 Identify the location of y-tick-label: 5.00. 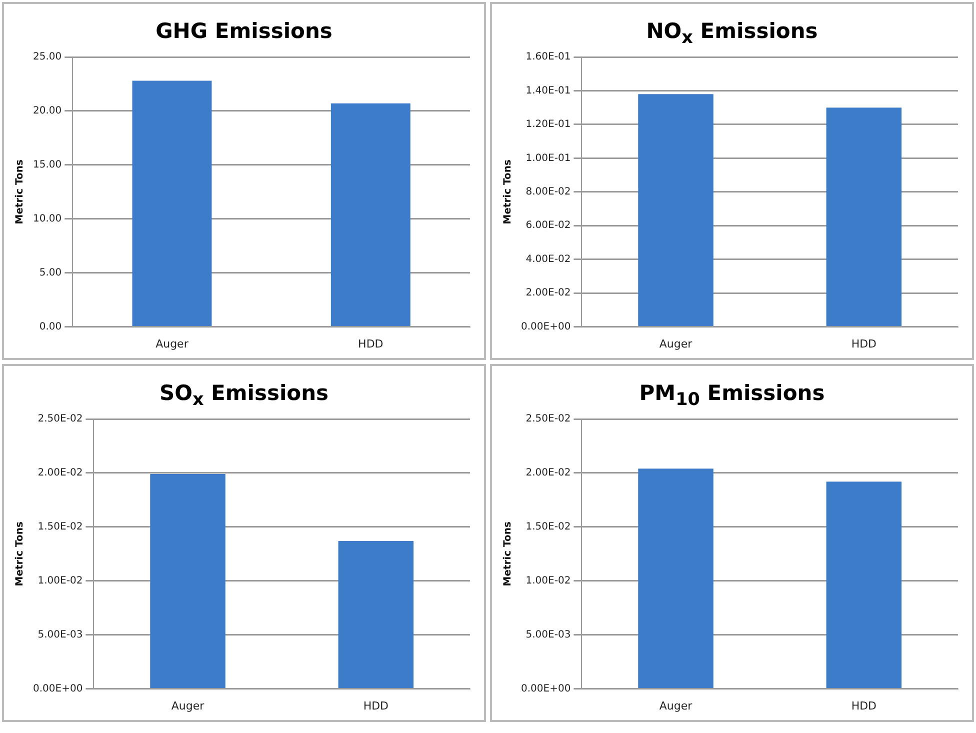
(50, 272).